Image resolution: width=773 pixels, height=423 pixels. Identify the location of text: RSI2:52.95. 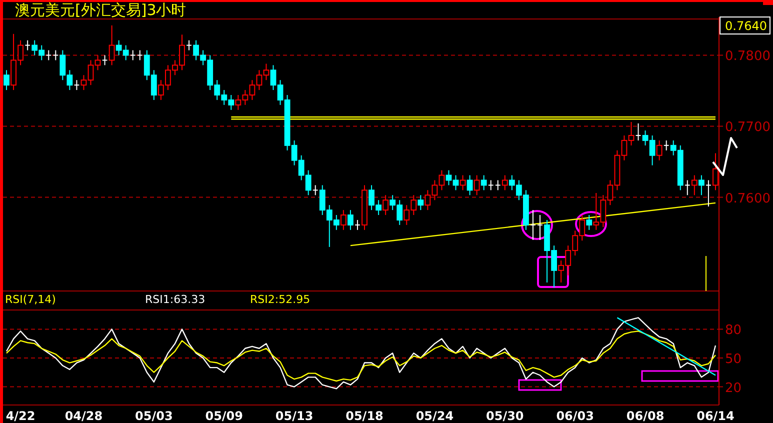
(280, 299).